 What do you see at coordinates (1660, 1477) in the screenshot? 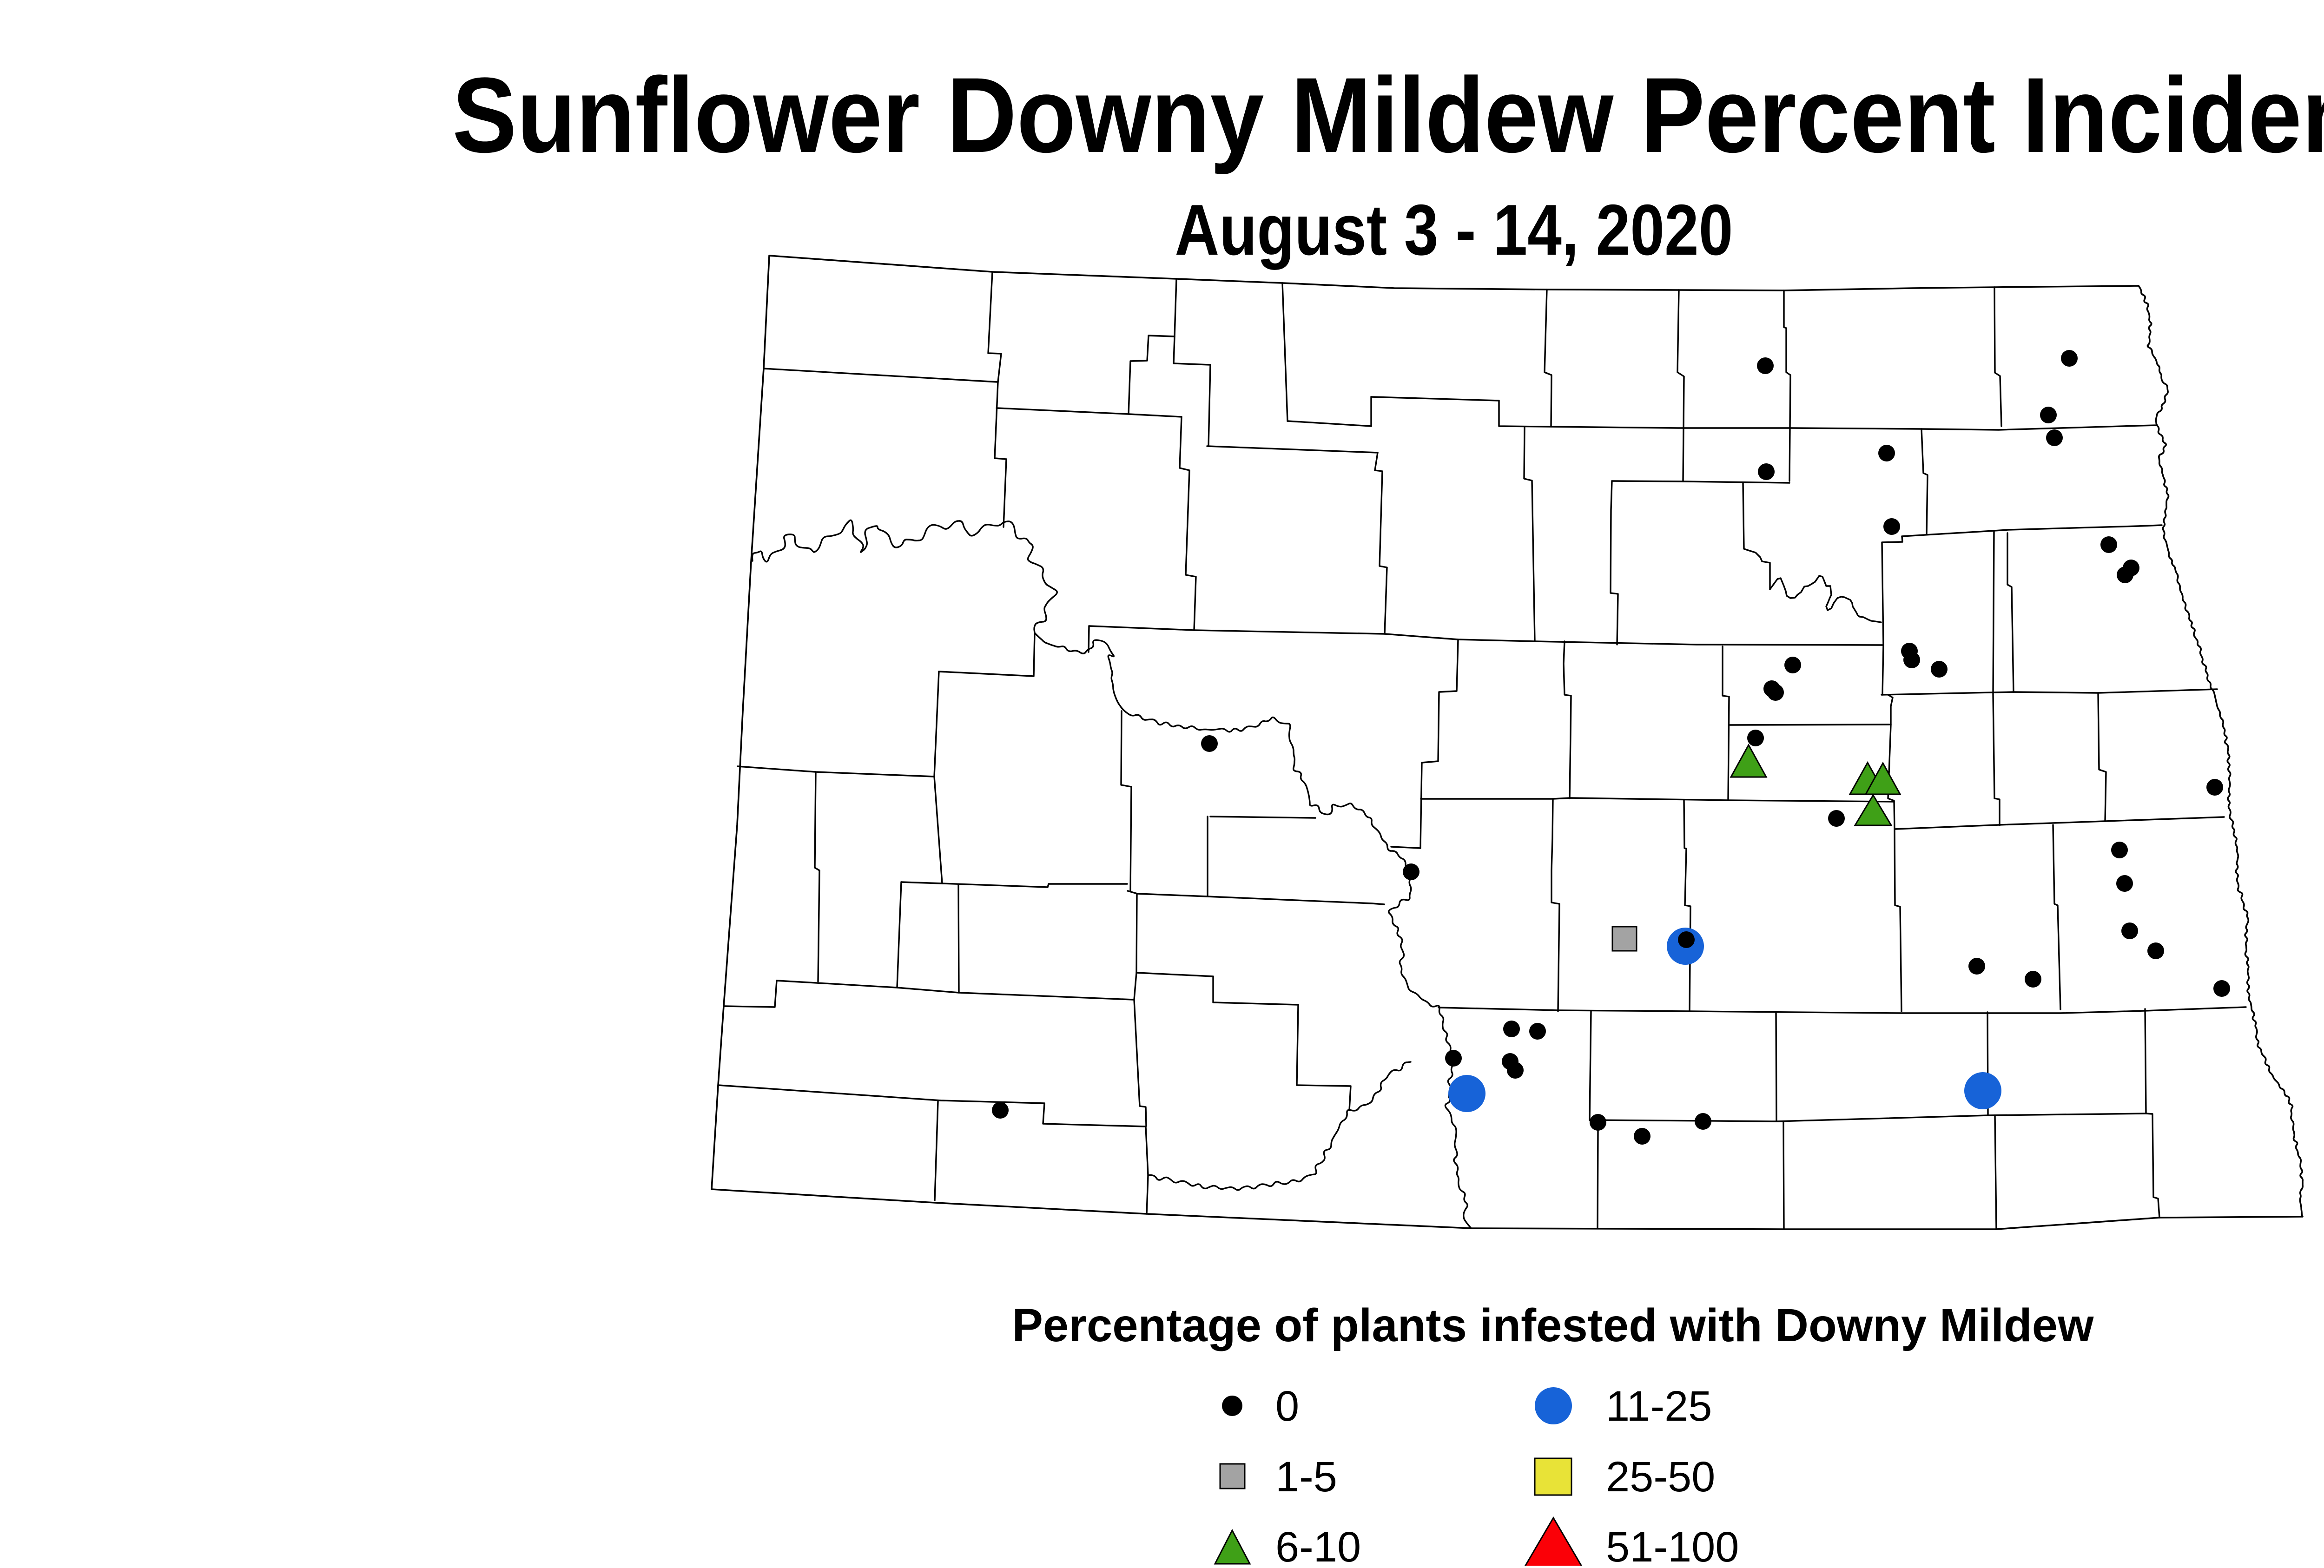
I see `svg-text: 25-50` at bounding box center [1660, 1477].